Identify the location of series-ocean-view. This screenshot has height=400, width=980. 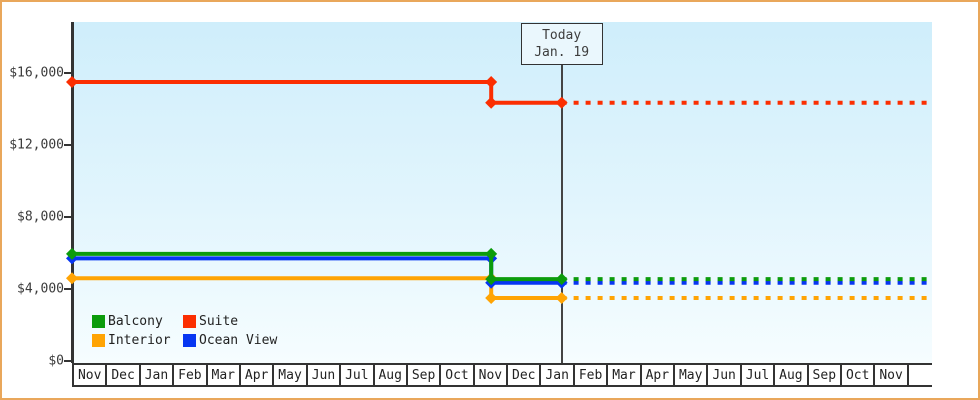
(499, 270).